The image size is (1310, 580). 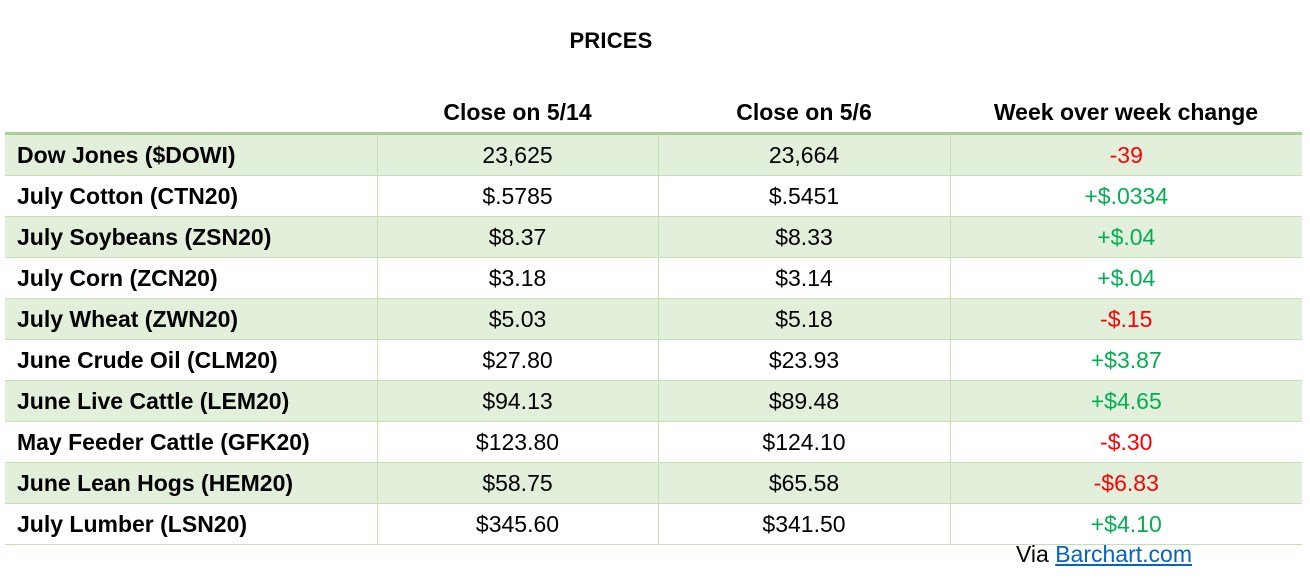 I want to click on barchart-link: Barchart.com, so click(x=1123, y=554).